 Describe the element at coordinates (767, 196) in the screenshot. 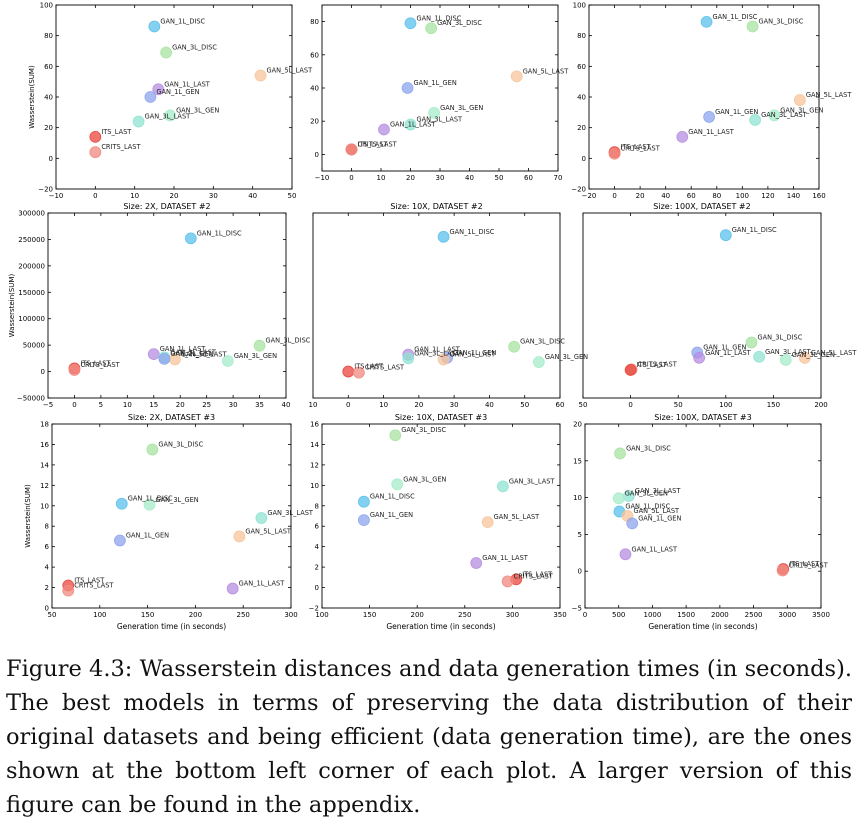

I see `x-tick-label: 120` at that location.